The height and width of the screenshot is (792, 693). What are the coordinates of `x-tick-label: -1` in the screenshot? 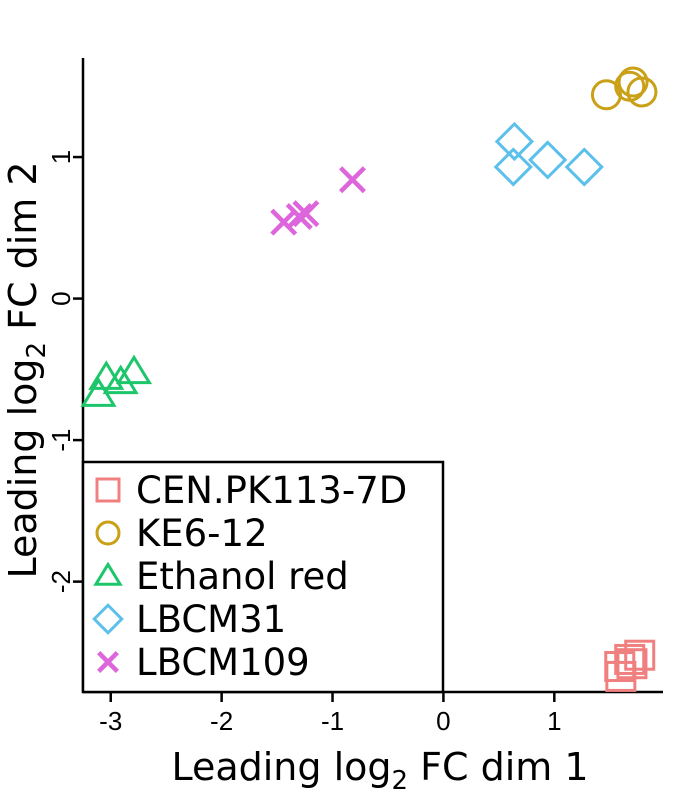 It's located at (332, 721).